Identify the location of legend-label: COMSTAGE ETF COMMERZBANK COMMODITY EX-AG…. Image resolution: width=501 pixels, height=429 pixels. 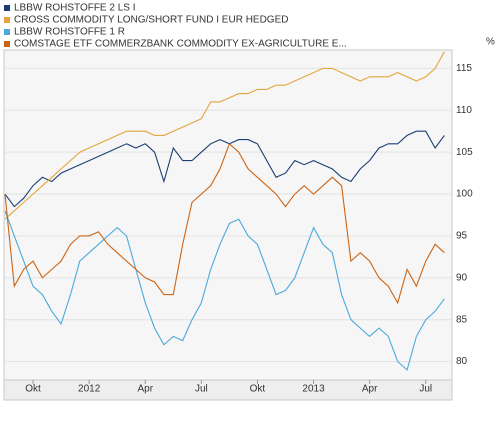
(180, 44).